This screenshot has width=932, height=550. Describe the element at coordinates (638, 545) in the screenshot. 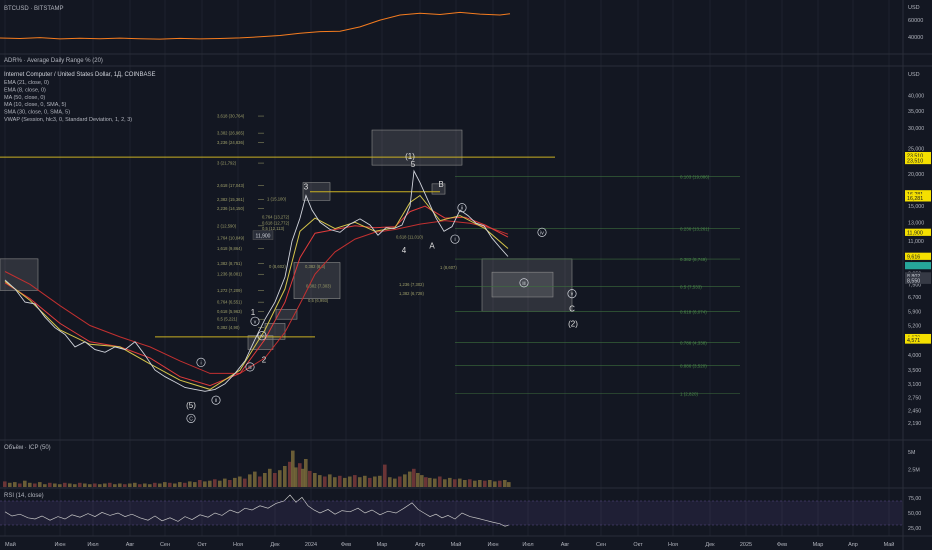

I see `time-axis-label: Окт` at that location.